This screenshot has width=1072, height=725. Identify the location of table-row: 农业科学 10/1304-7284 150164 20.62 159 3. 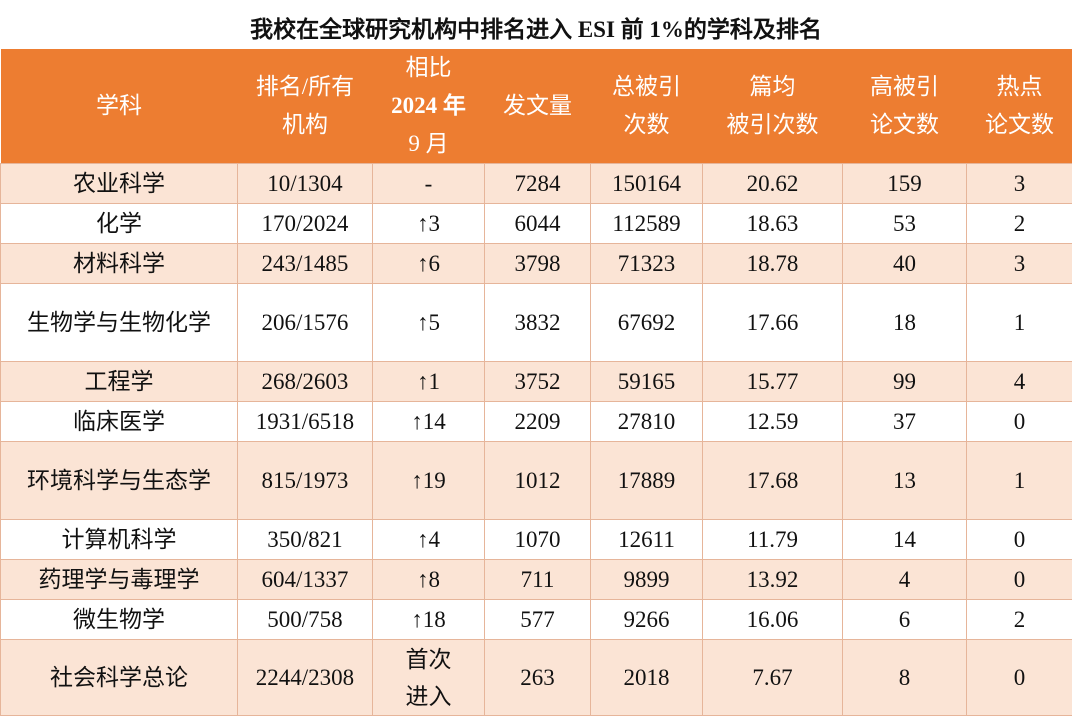
(536, 183).